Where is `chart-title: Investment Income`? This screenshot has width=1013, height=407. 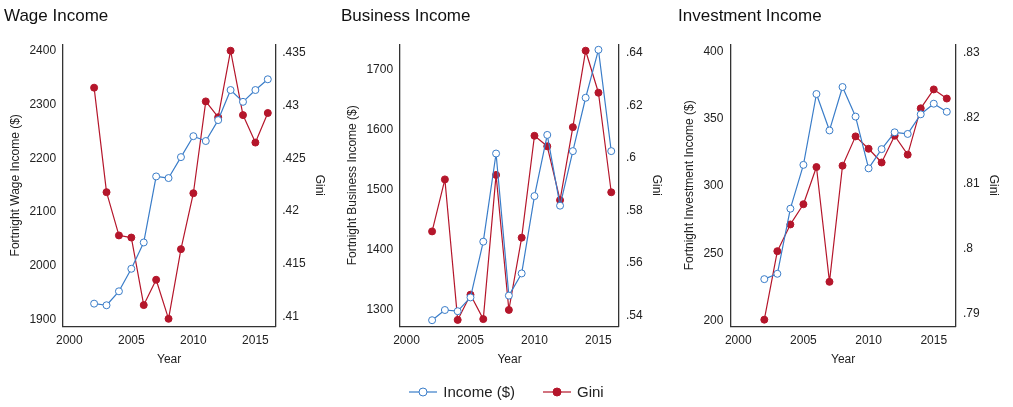
chart-title: Investment Income is located at coordinates (750, 15).